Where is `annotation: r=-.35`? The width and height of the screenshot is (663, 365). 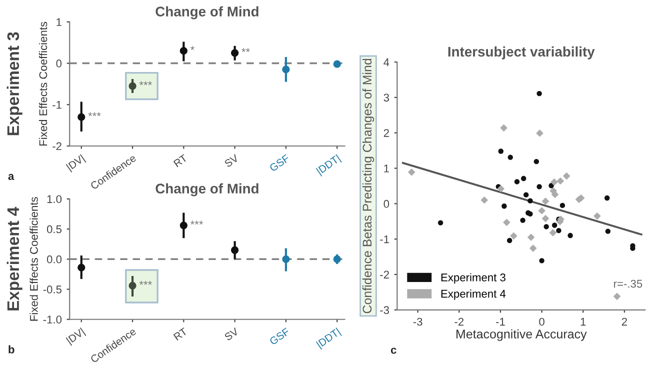
annotation: r=-.35 is located at coordinates (628, 284).